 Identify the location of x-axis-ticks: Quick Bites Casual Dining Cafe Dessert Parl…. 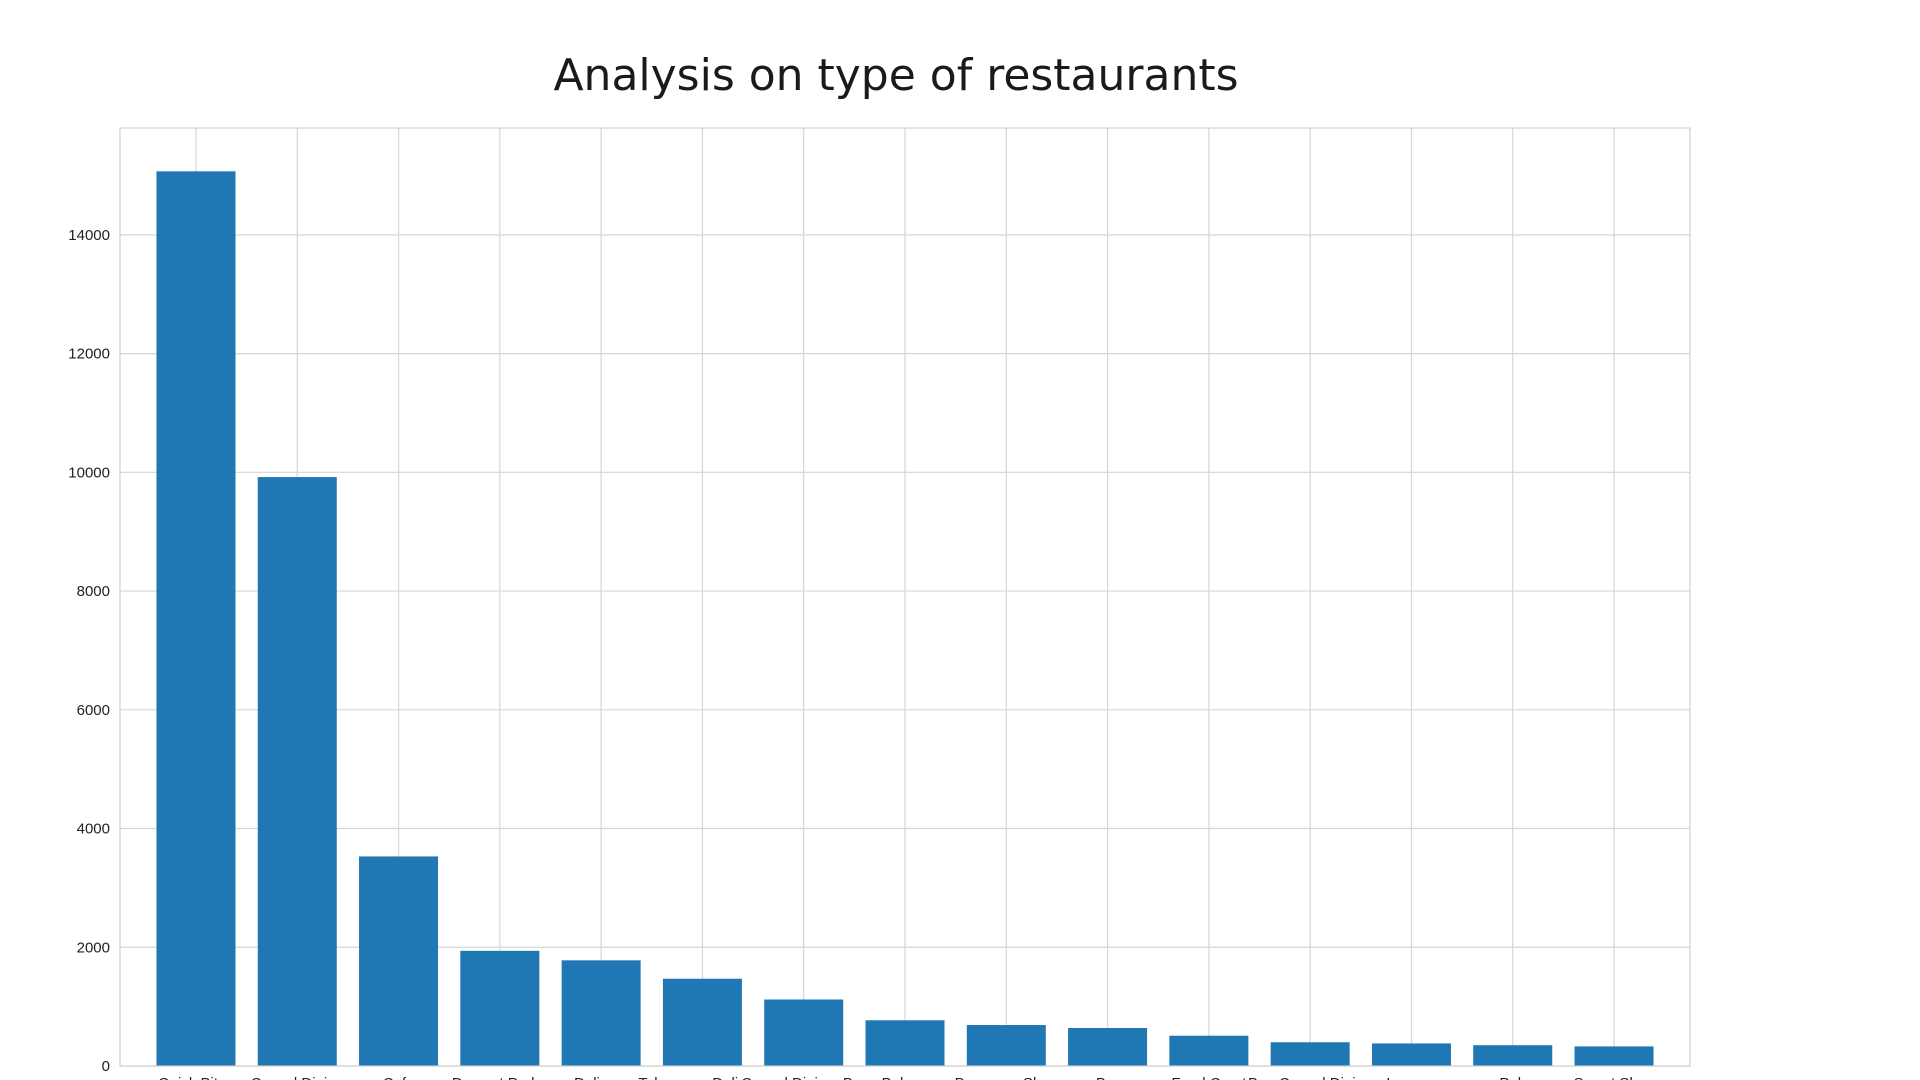
(906, 1077).